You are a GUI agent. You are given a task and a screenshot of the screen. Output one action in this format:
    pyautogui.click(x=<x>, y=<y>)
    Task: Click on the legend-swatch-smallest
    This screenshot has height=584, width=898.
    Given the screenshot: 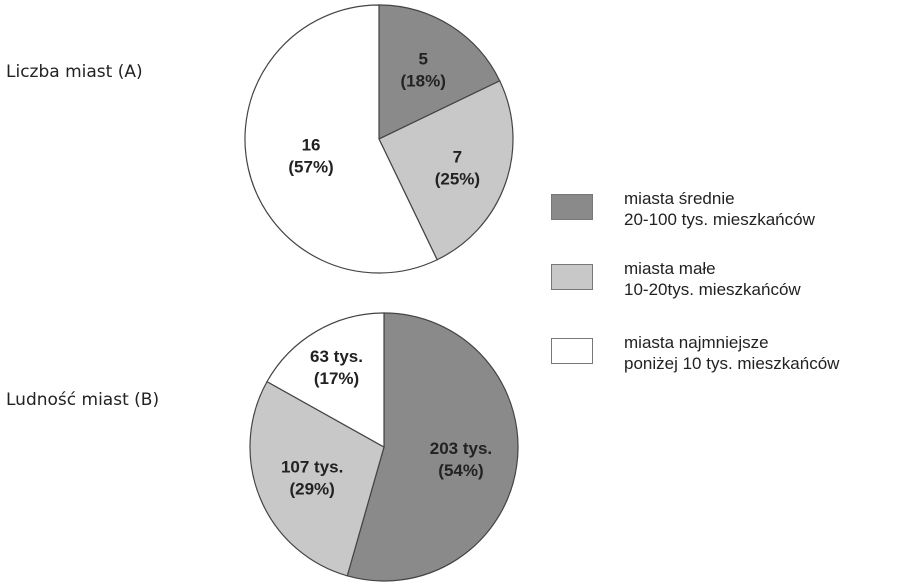 What is the action you would take?
    pyautogui.click(x=572, y=351)
    